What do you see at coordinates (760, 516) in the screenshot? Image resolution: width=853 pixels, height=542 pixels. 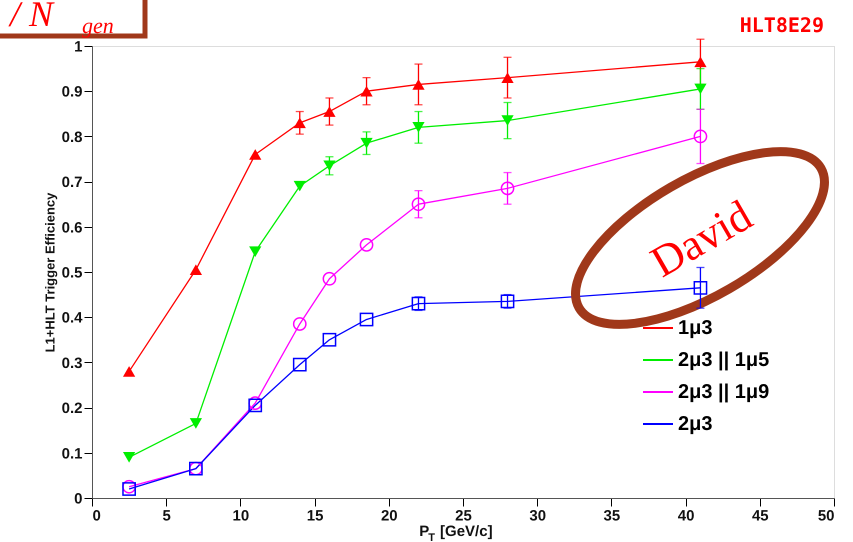 I see `x-tick-label: 45` at bounding box center [760, 516].